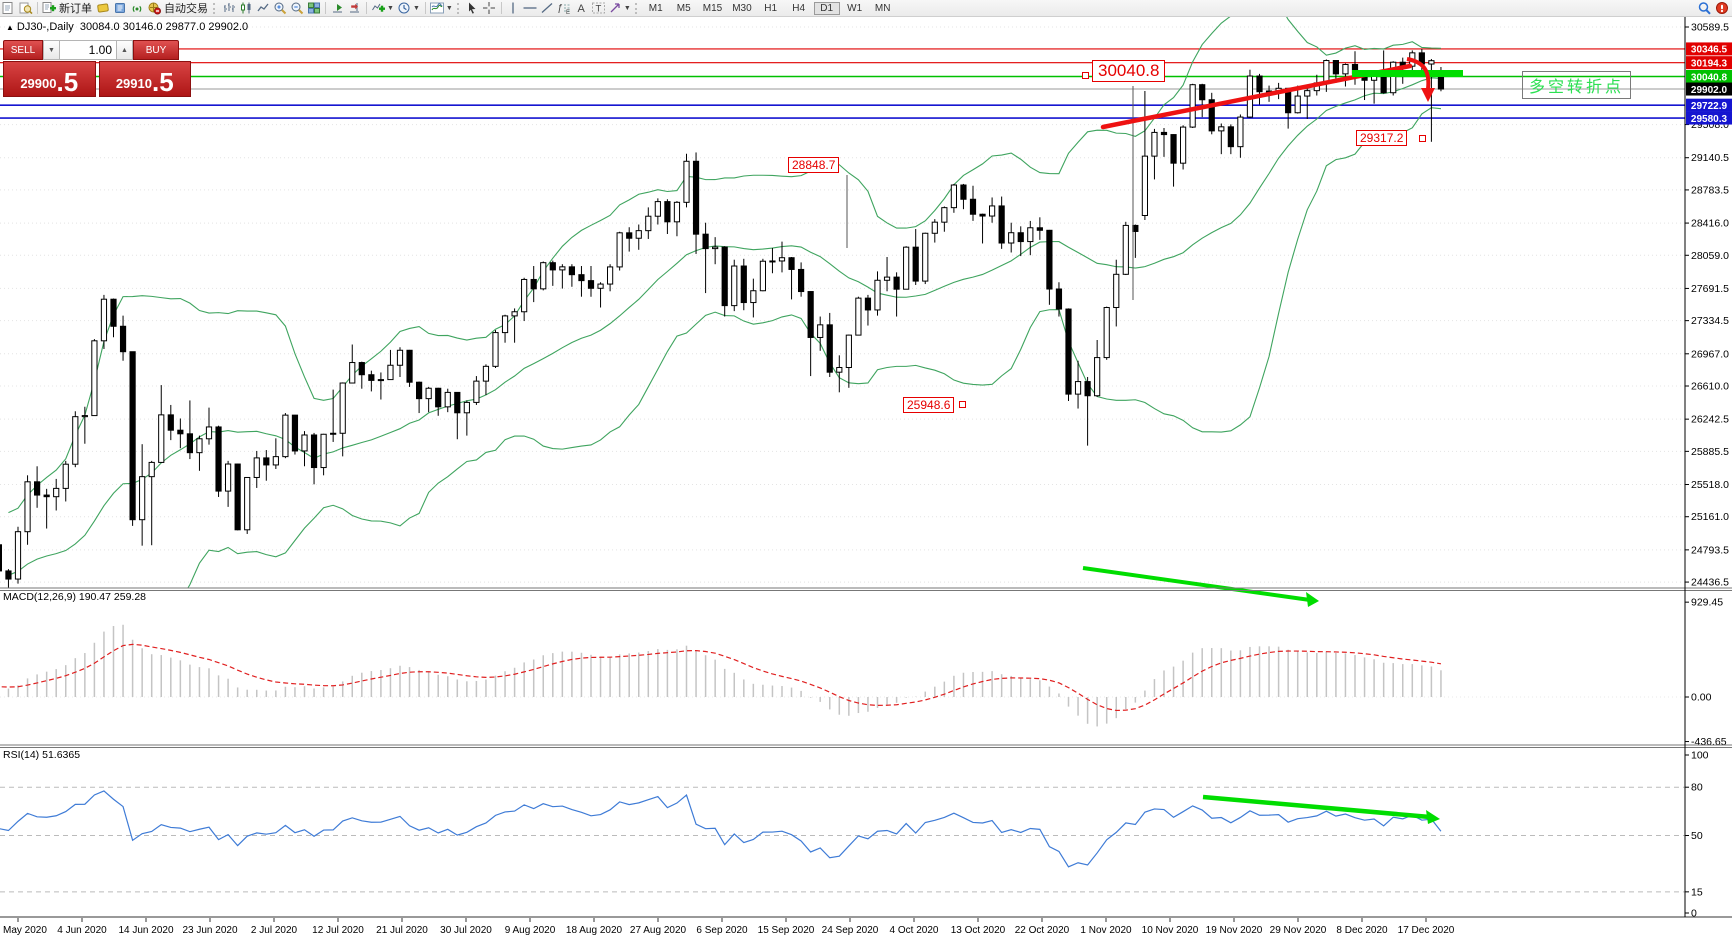 This screenshot has width=1732, height=942. What do you see at coordinates (88, 50) in the screenshot?
I see `volume-input` at bounding box center [88, 50].